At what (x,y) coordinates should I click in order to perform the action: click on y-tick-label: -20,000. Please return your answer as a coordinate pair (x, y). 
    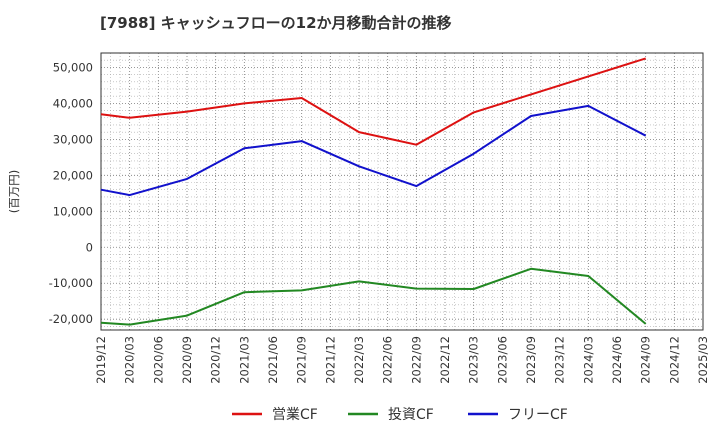
    Looking at the image, I should click on (71, 319).